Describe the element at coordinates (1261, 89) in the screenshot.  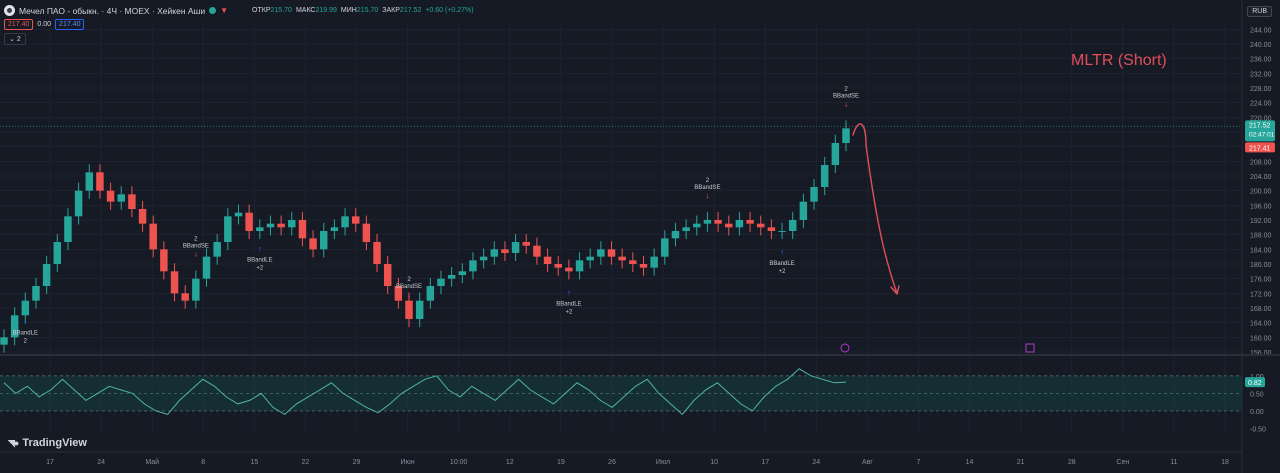
I see `price-tick-label: 228.00` at that location.